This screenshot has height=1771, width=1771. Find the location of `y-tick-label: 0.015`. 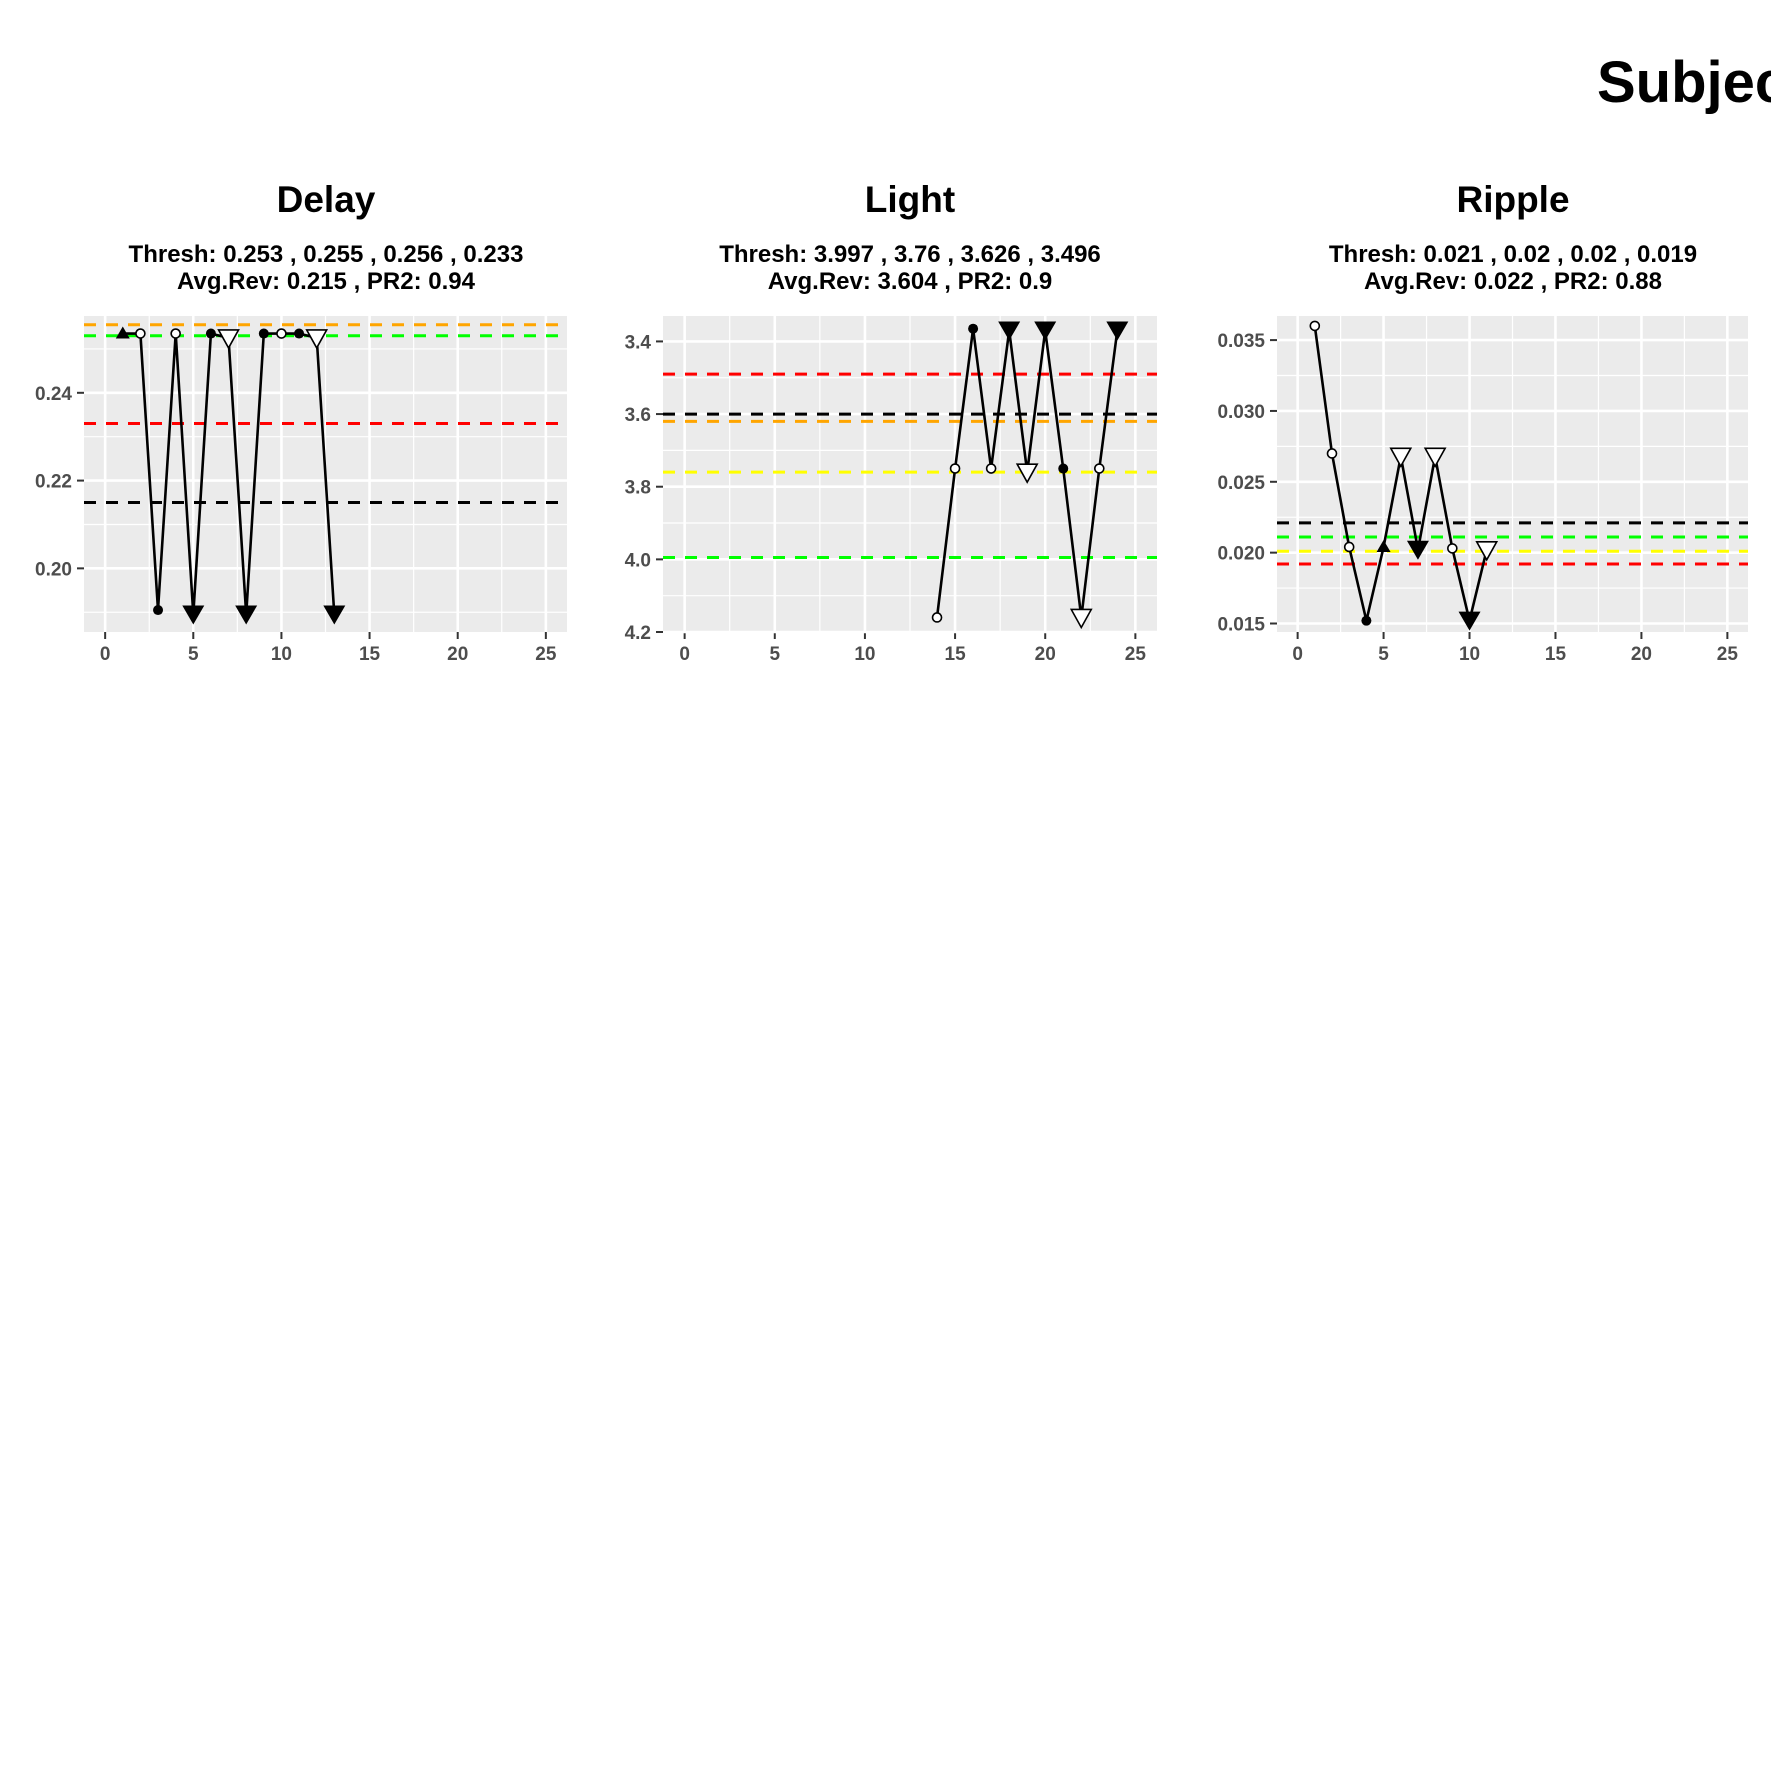

y-tick-label: 0.015 is located at coordinates (1241, 624).